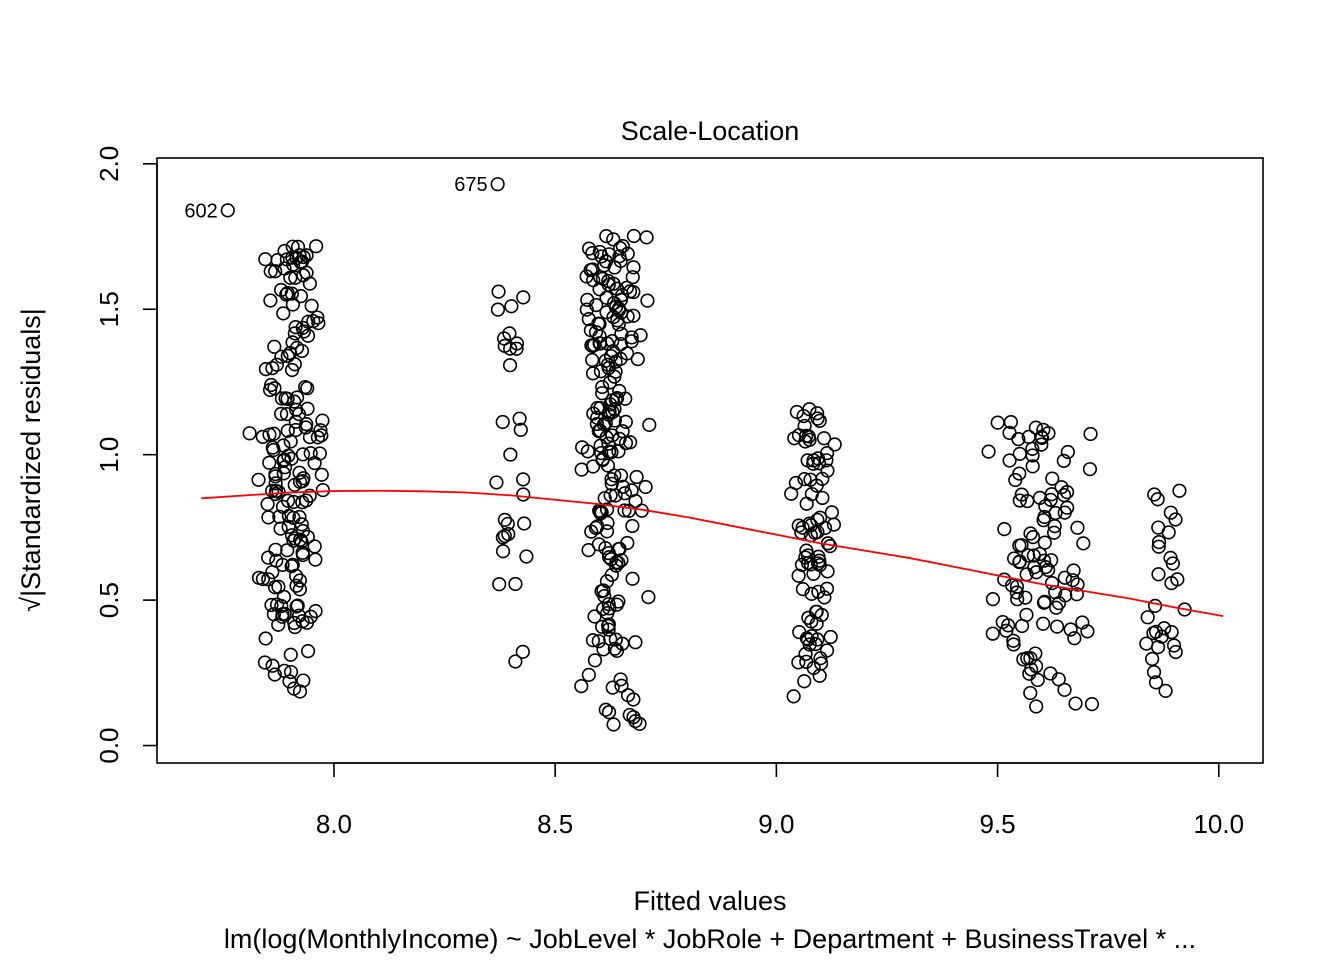 The height and width of the screenshot is (960, 1344). Describe the element at coordinates (334, 824) in the screenshot. I see `x-tick-label: 8.0` at that location.